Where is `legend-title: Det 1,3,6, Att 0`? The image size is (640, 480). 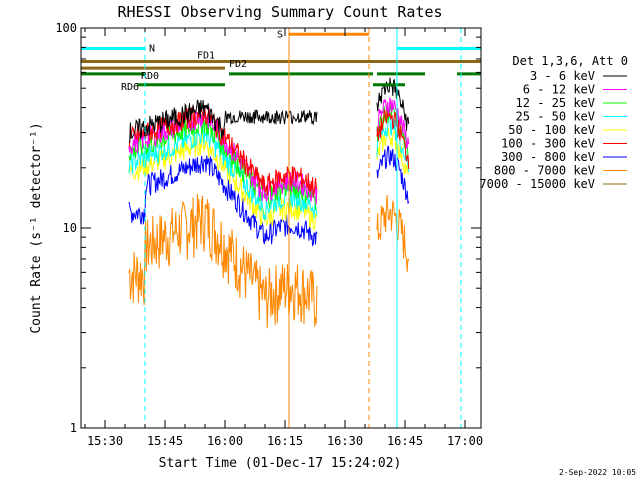
legend-title: Det 1,3,6, Att 0 is located at coordinates (570, 61).